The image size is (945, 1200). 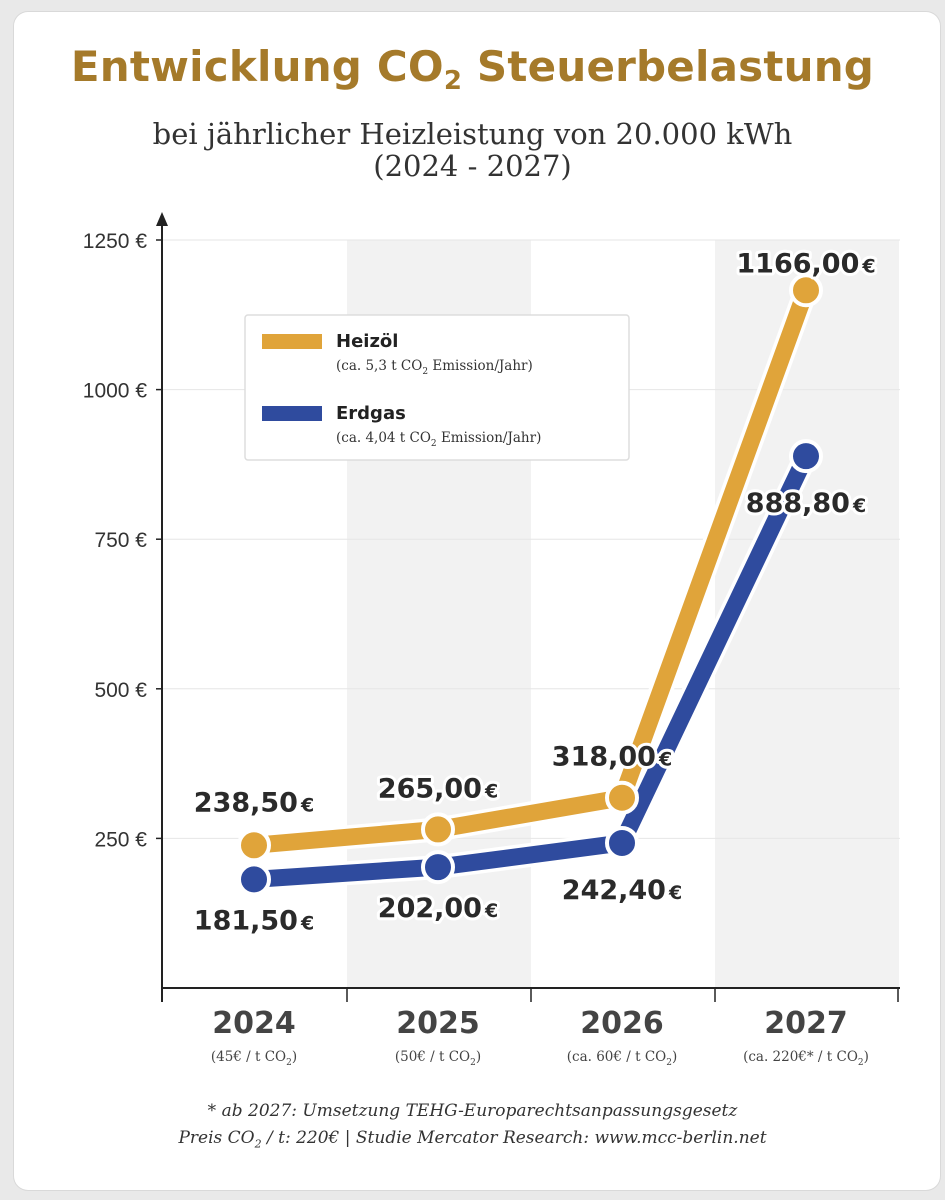 What do you see at coordinates (472, 69) in the screenshot?
I see `chart-title: Entwicklung CO2 Steuerbelastung` at bounding box center [472, 69].